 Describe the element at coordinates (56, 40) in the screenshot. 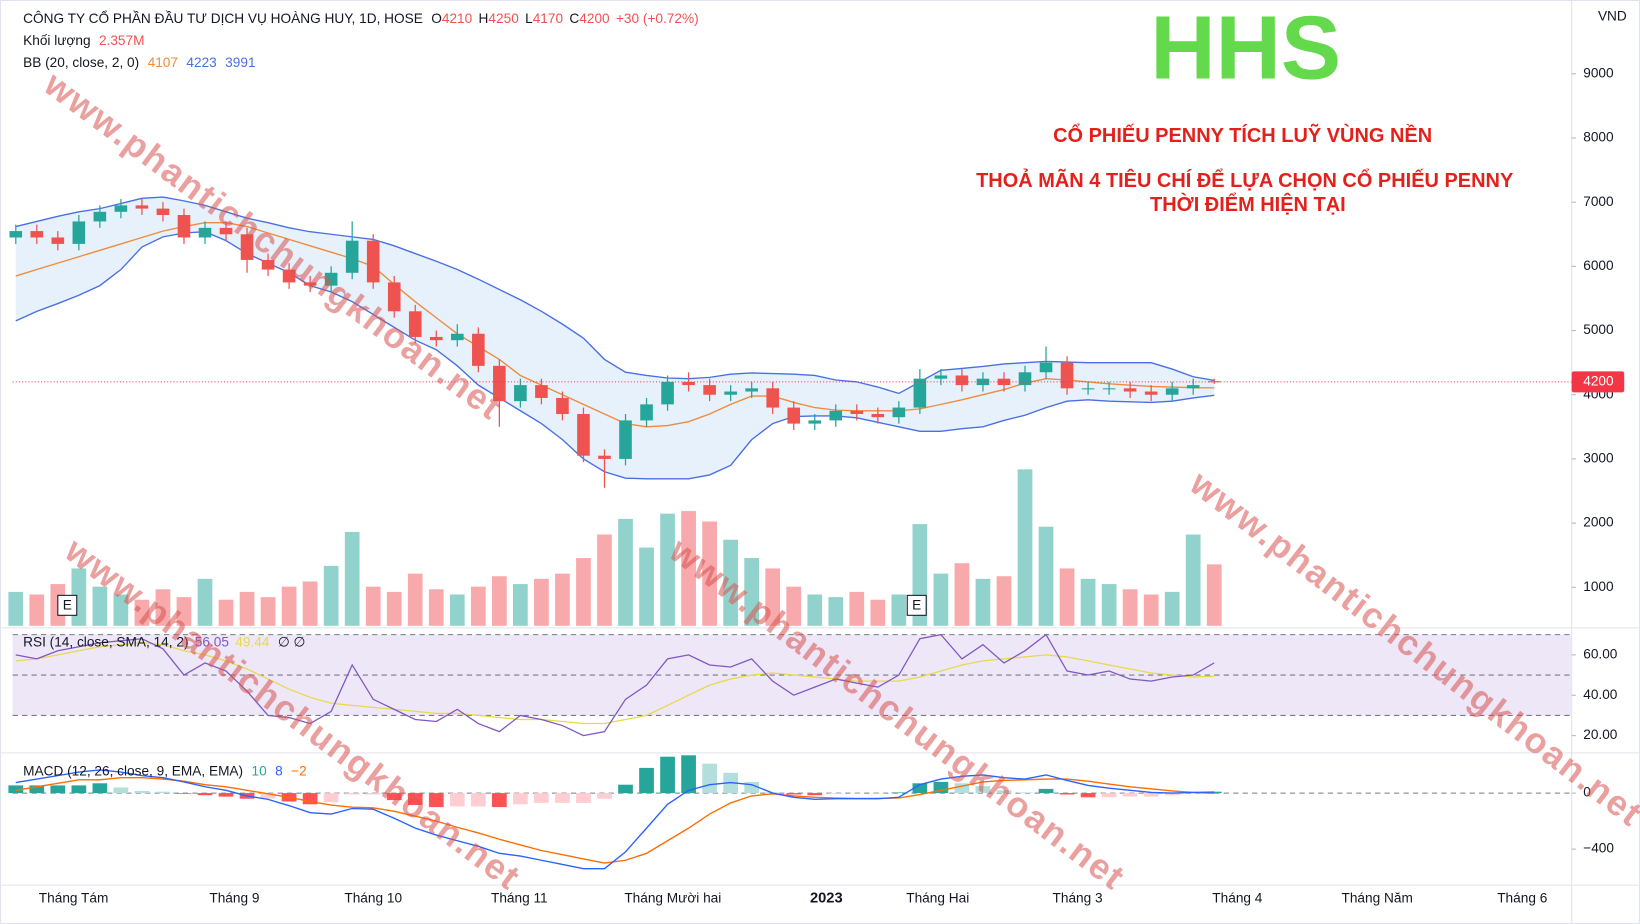

I see `volume-name: Khối lượng` at that location.